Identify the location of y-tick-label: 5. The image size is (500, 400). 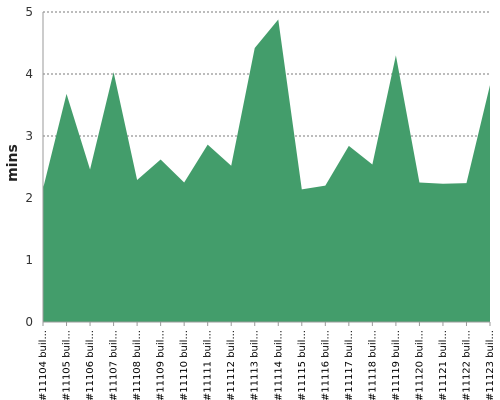
(29, 12).